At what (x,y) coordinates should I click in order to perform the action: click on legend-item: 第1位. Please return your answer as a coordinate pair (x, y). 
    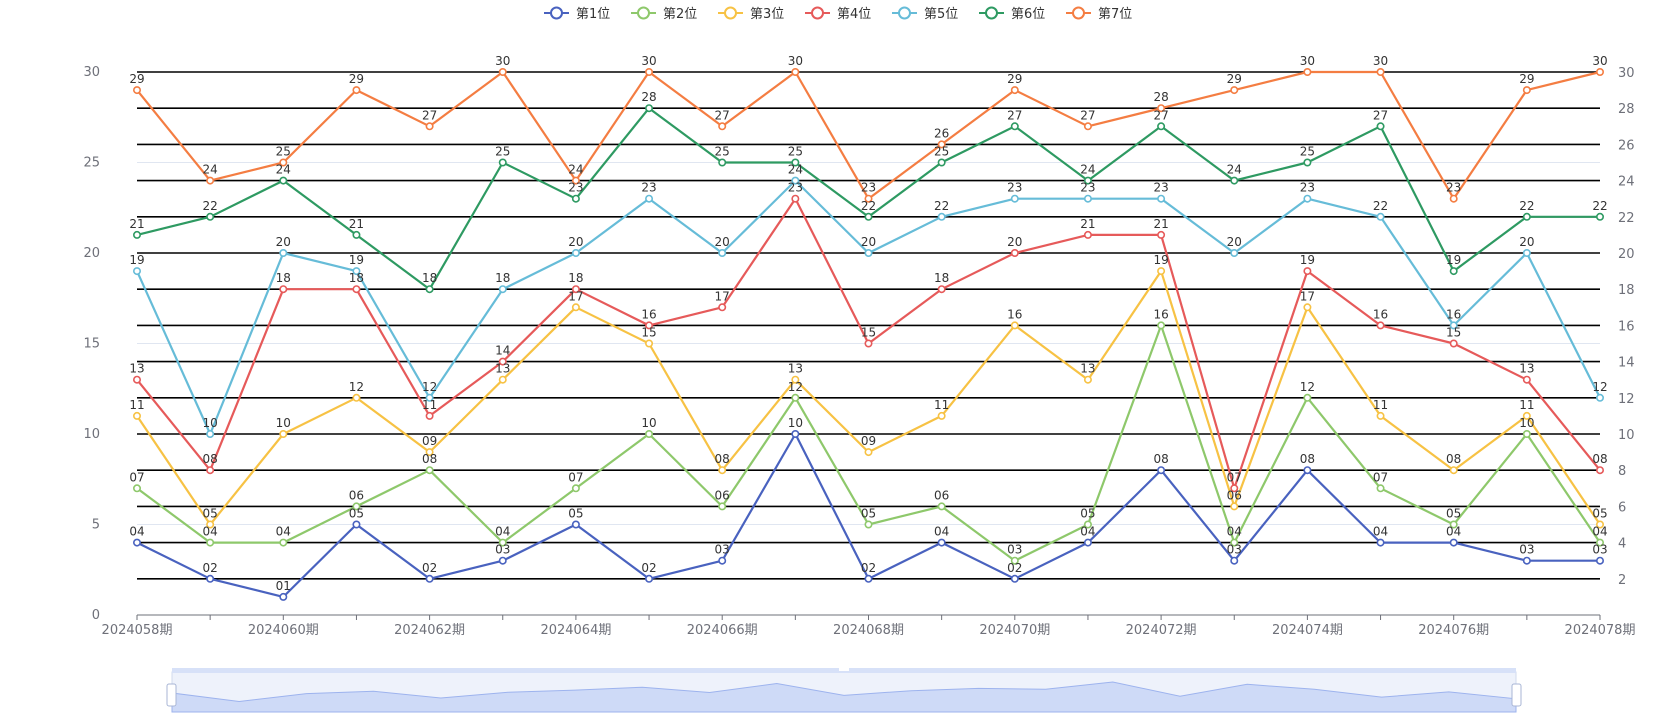
    Looking at the image, I should click on (577, 14).